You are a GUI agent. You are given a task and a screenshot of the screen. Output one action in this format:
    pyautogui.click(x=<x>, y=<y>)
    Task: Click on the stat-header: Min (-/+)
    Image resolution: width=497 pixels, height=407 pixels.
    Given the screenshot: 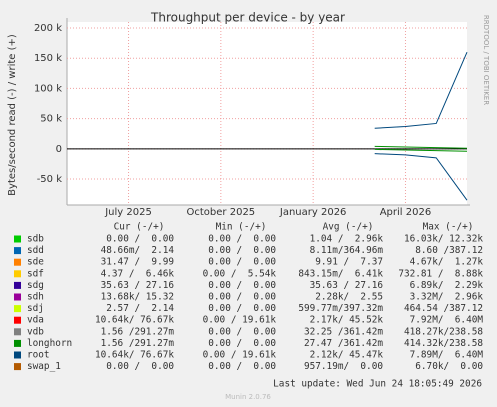 What is the action you would take?
    pyautogui.click(x=241, y=227)
    